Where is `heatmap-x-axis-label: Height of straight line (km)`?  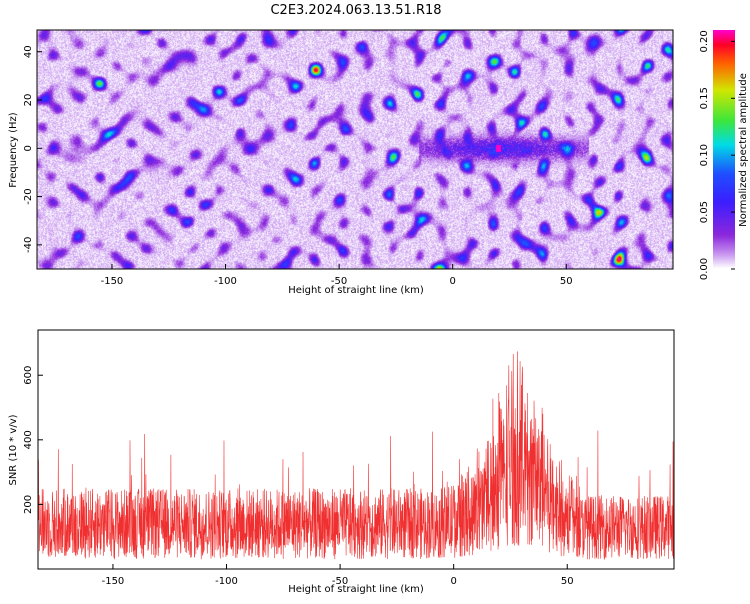
heatmap-x-axis-label: Height of straight line (km) is located at coordinates (356, 290).